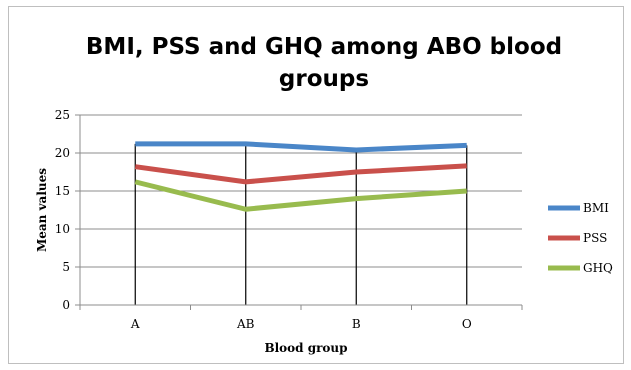 This screenshot has height=370, width=631. Describe the element at coordinates (598, 268) in the screenshot. I see `legend-label-ghq: GHQ` at that location.